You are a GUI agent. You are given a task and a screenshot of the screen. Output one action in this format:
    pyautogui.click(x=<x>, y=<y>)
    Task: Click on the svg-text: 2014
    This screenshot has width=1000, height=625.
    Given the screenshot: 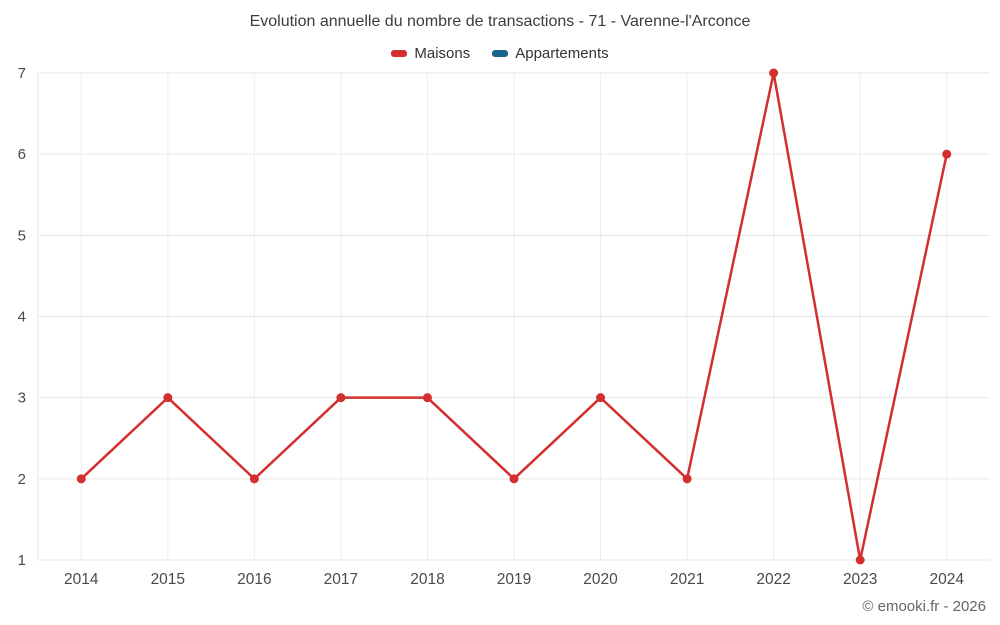 What is the action you would take?
    pyautogui.click(x=81, y=579)
    